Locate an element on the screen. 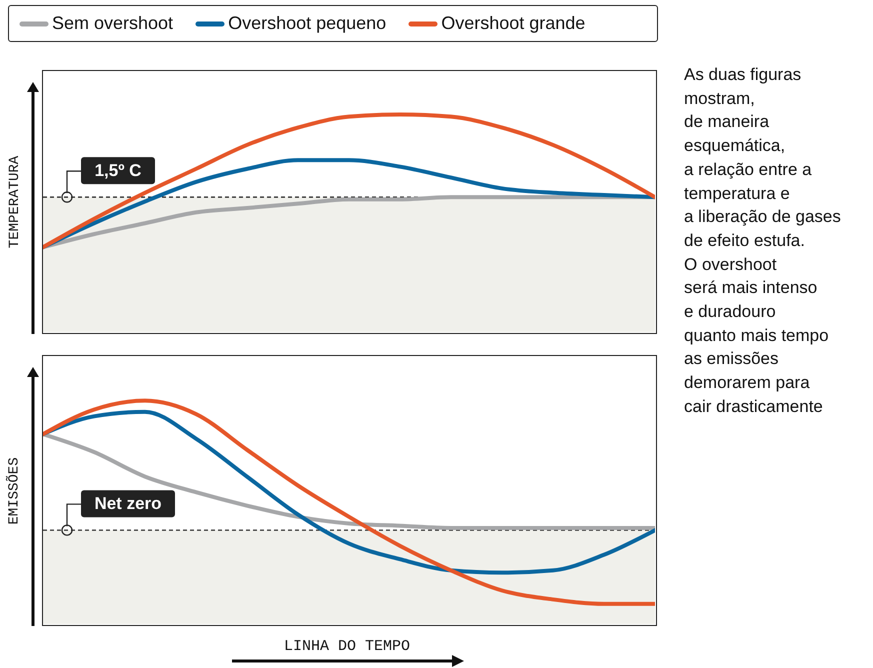 This screenshot has height=668, width=873. y-axis-title: TEMPERATURA is located at coordinates (15, 202).